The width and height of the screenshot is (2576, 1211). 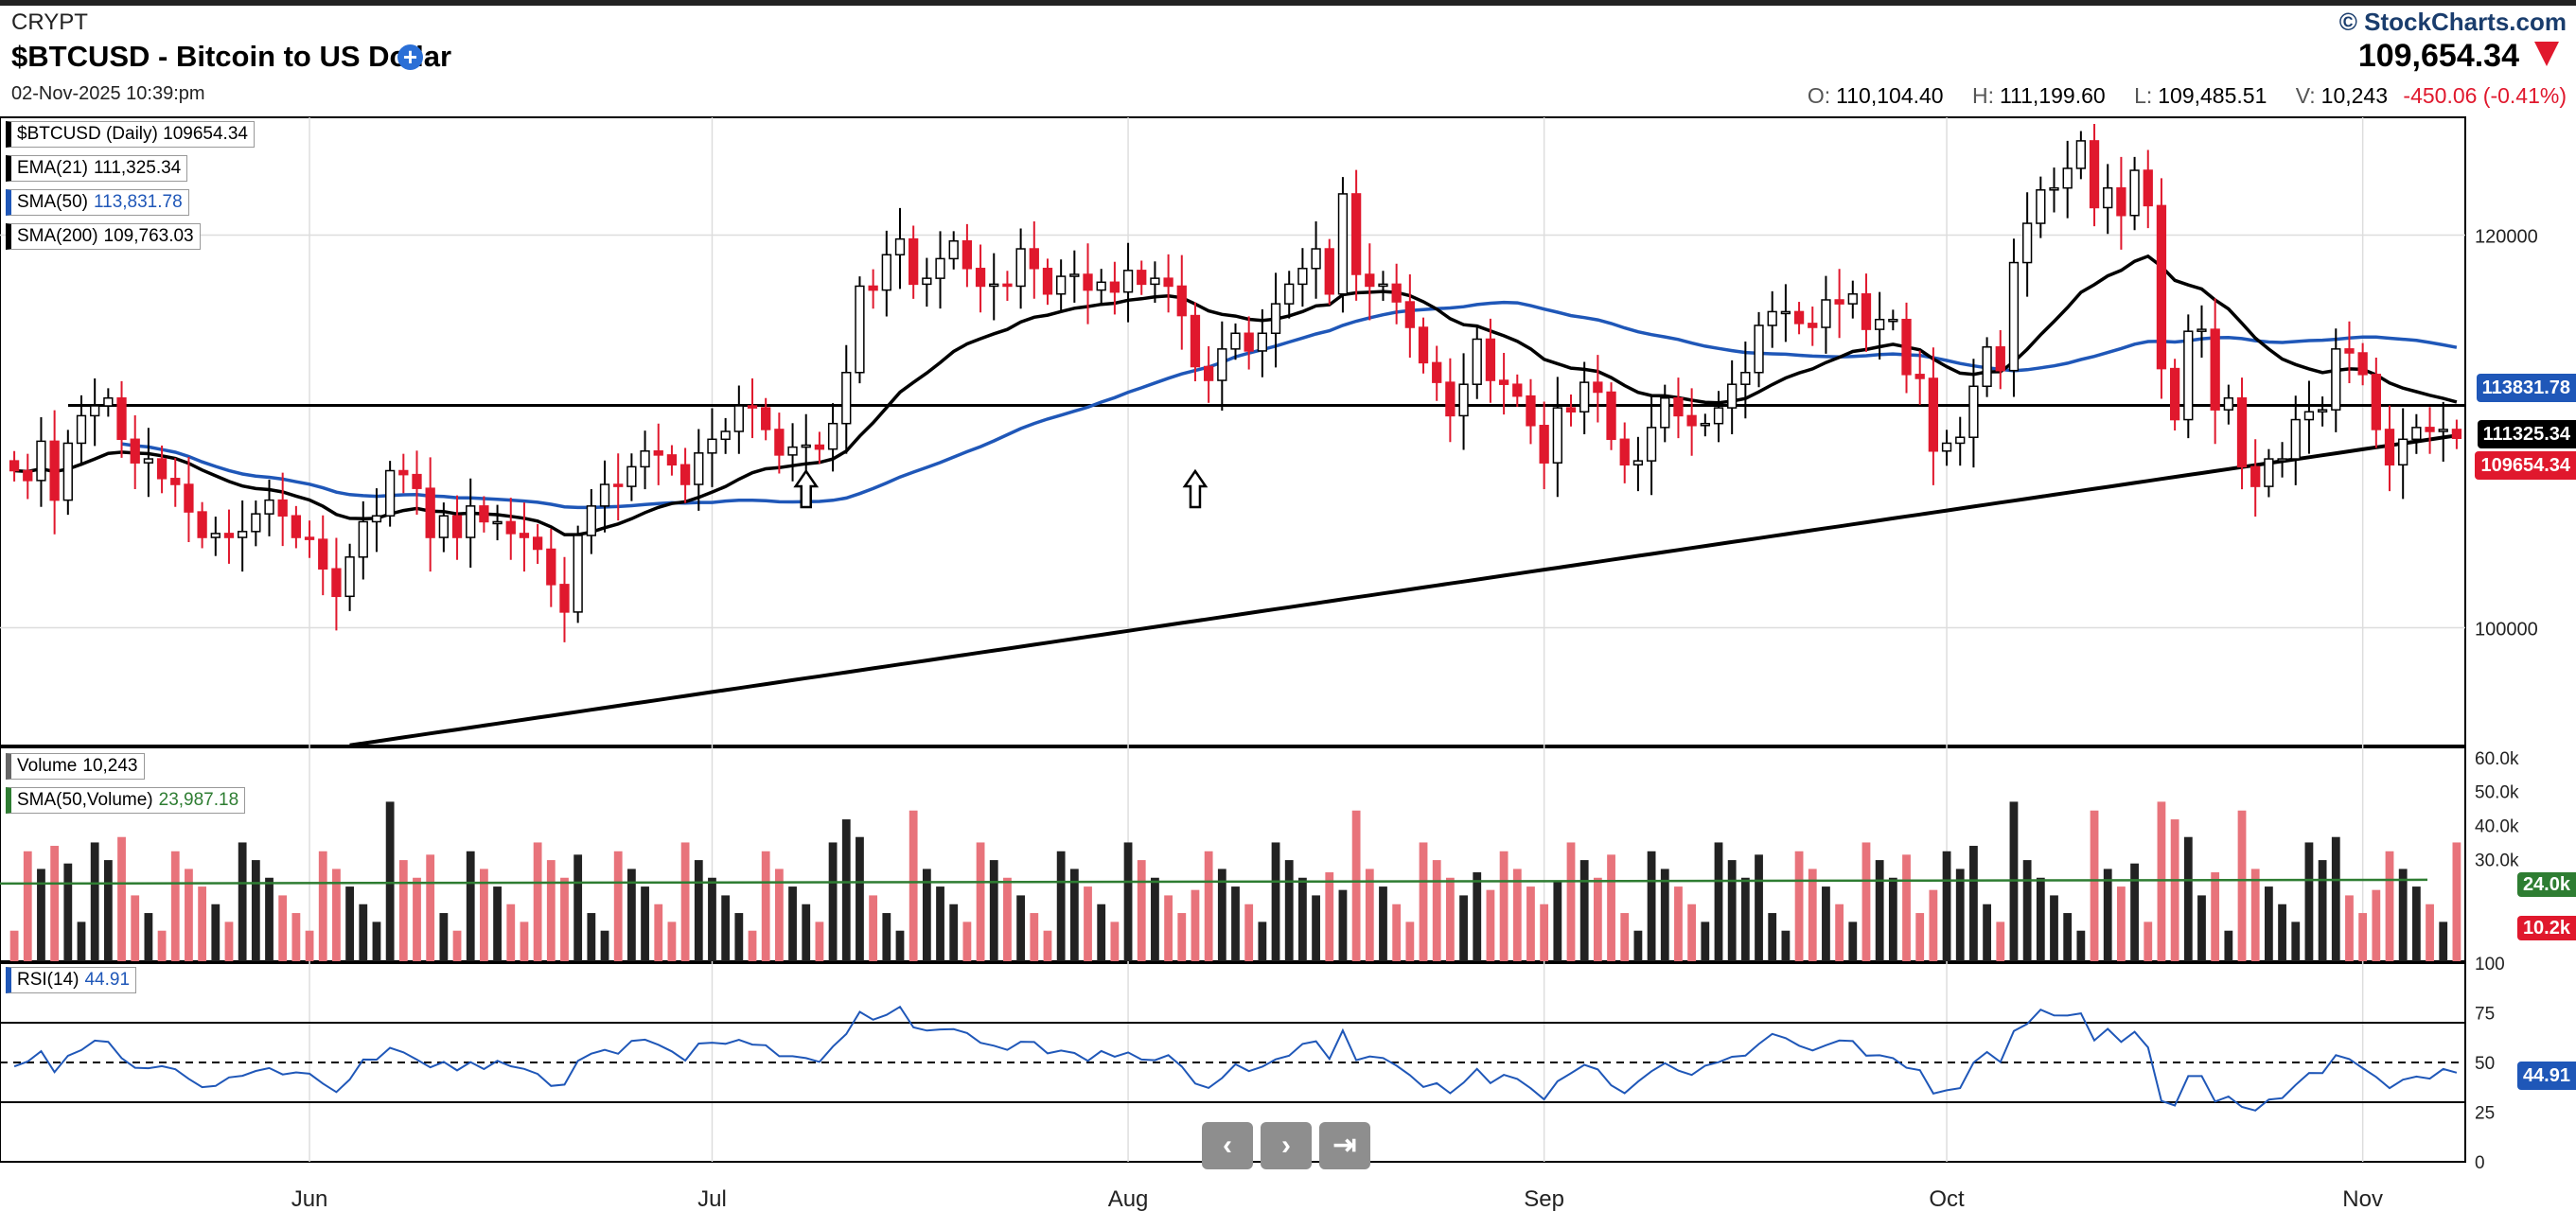 I want to click on month-label: Aug, so click(x=1128, y=1198).